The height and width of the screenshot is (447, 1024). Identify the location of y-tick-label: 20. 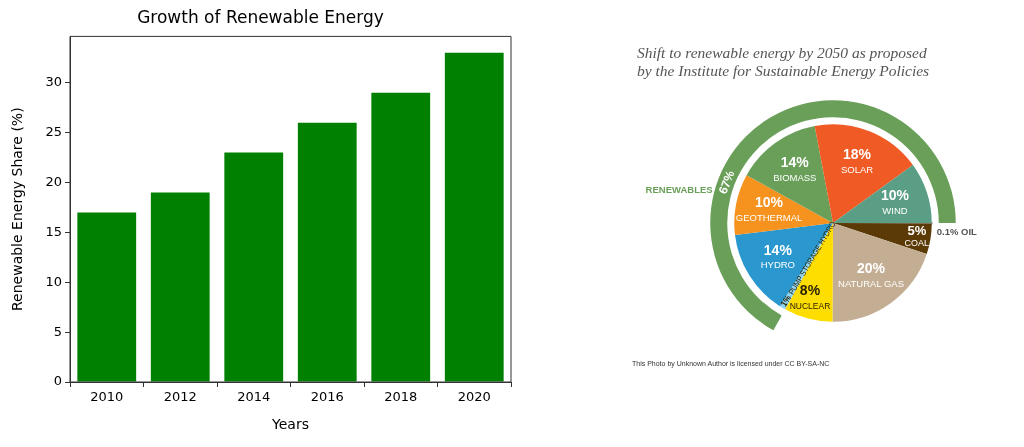
(53, 181).